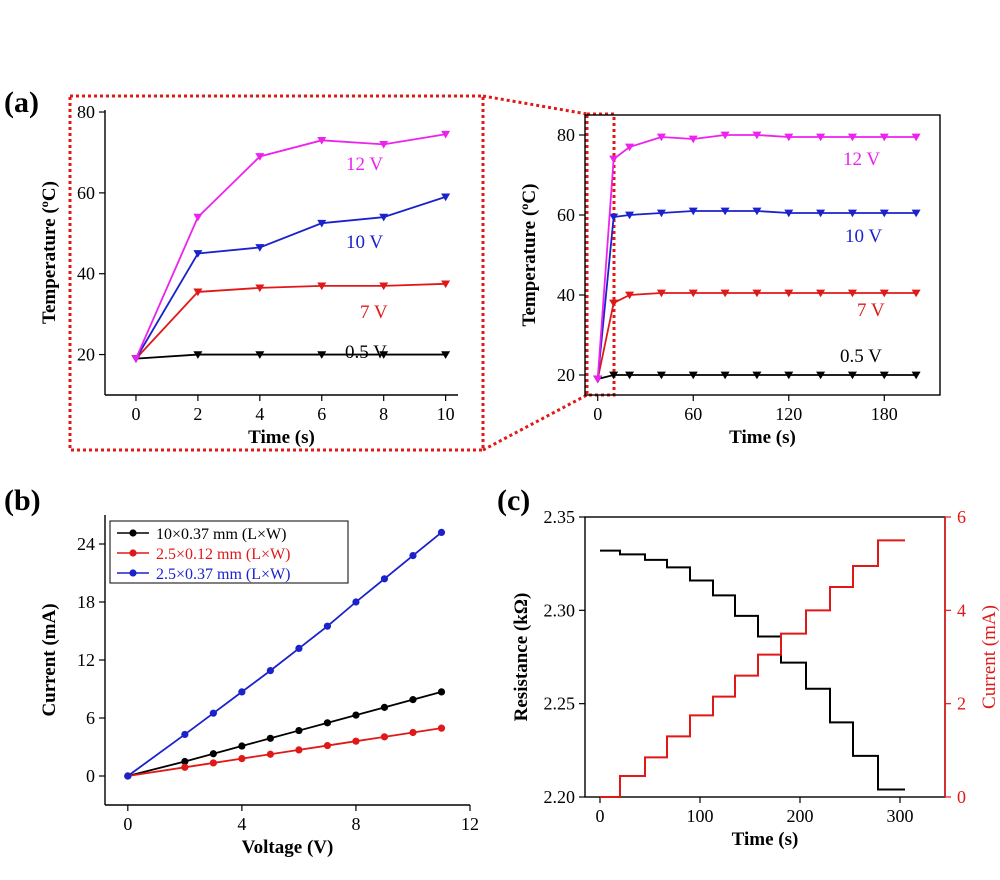 Image resolution: width=1000 pixels, height=880 pixels. Describe the element at coordinates (223, 554) in the screenshot. I see `legend-label-red: 2.5×0.12 mm (L×W)` at that location.